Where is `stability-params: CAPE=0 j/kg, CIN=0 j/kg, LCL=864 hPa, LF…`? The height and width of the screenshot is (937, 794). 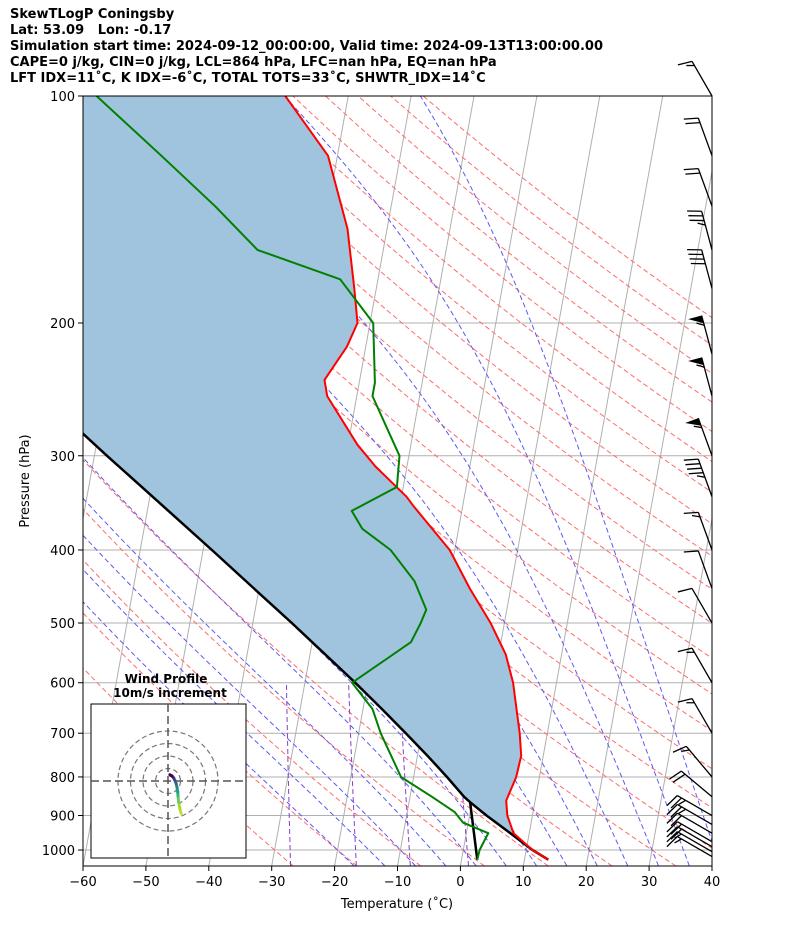
stability-params: CAPE=0 j/kg, CIN=0 j/kg, LCL=864 hPa, LF… is located at coordinates (253, 62).